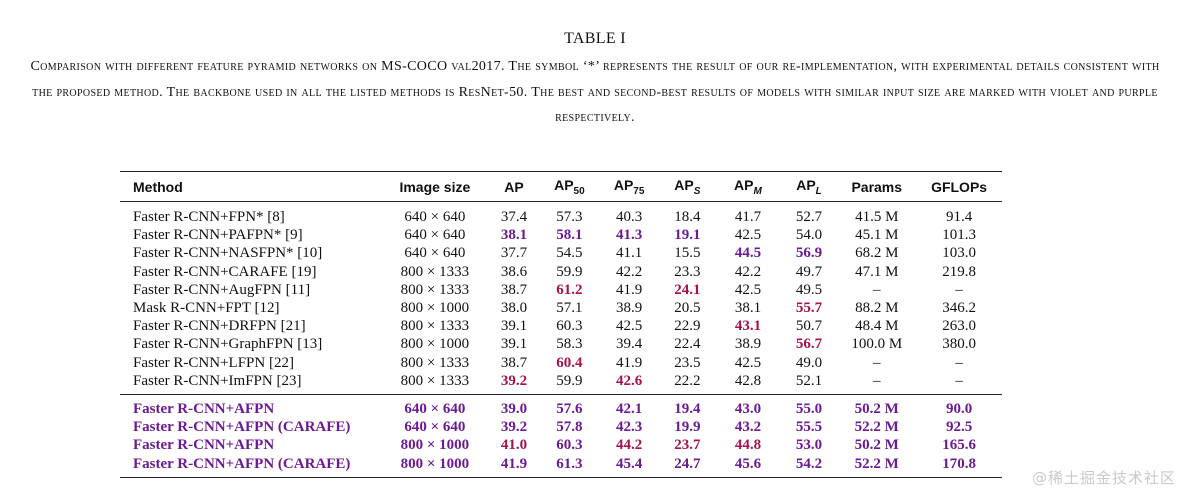 This screenshot has height=502, width=1190. Describe the element at coordinates (639, 191) in the screenshot. I see `header-ap75-sub: 75` at that location.